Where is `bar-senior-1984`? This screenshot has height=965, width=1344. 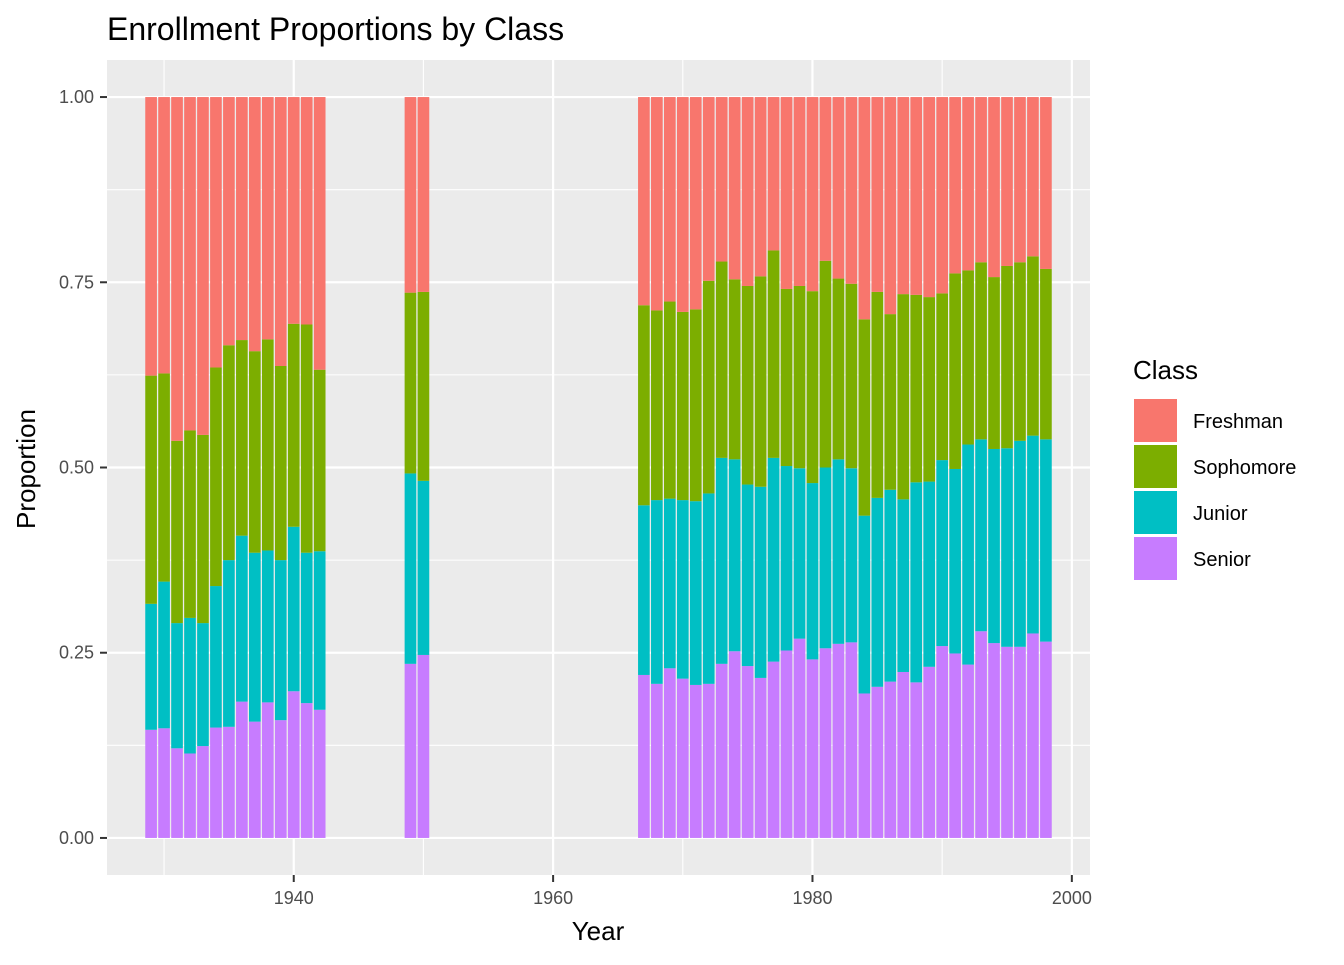
bar-senior-1984 is located at coordinates (864, 765).